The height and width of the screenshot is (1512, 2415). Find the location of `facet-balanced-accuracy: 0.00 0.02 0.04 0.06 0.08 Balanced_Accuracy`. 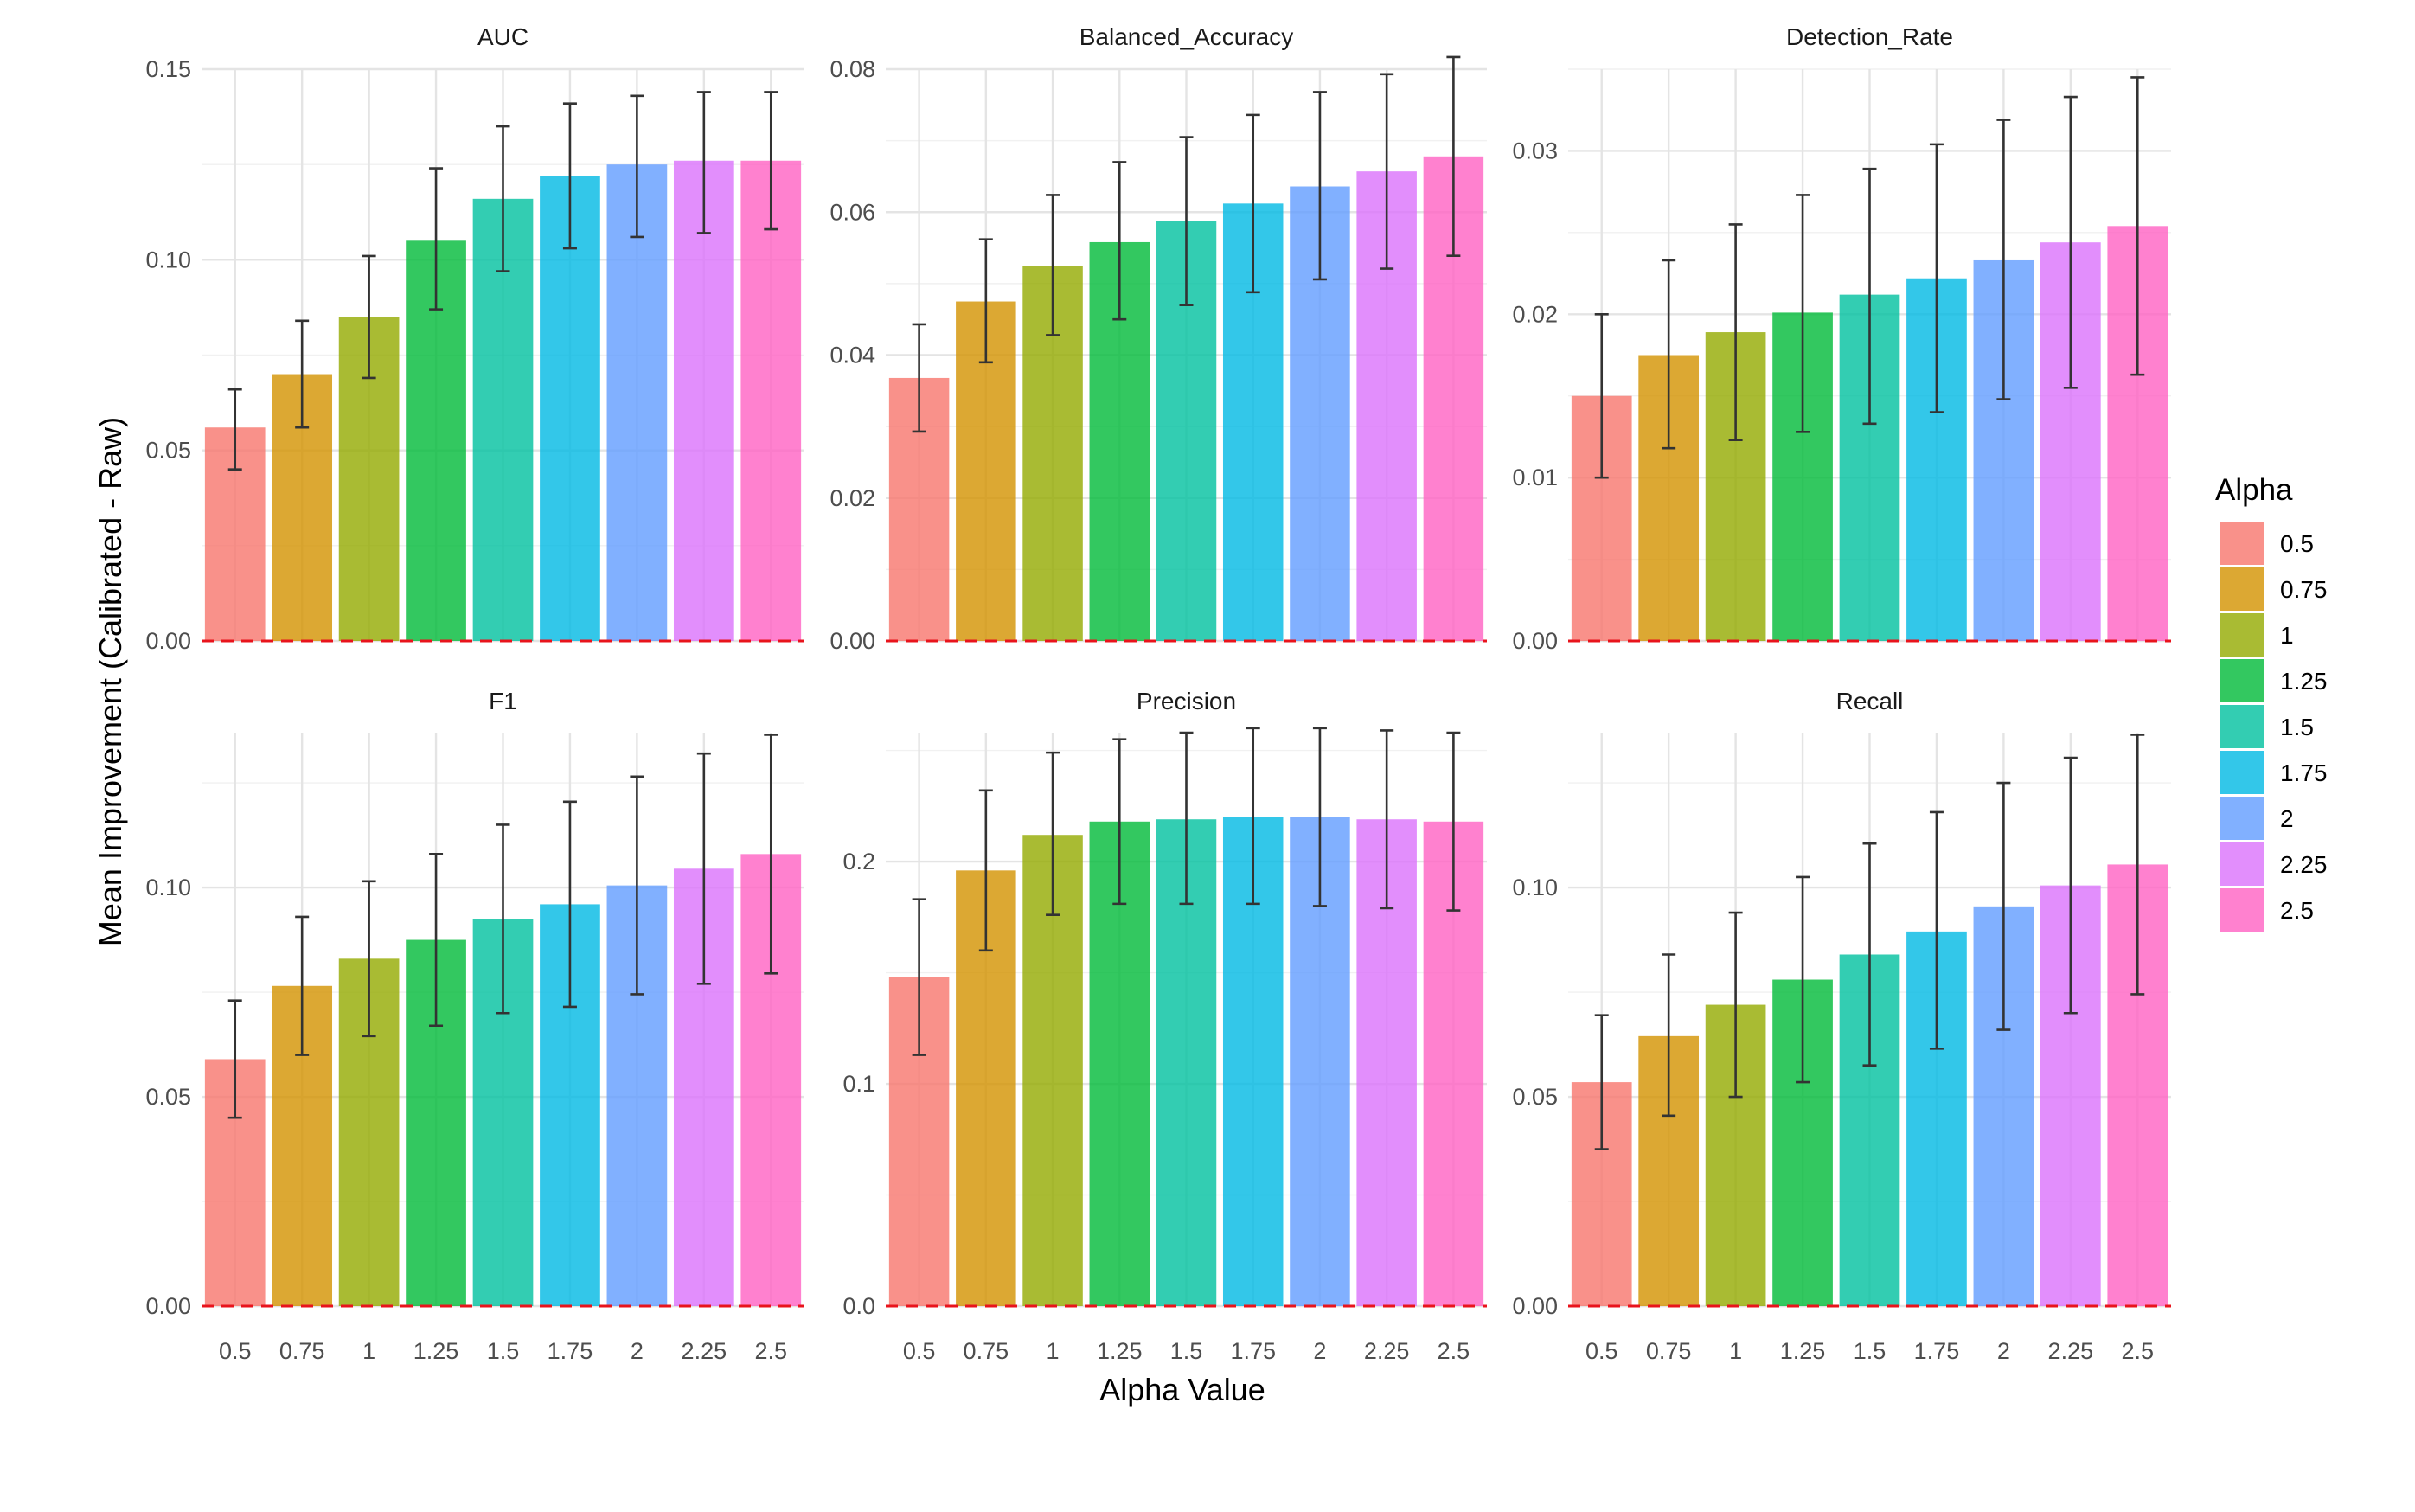

facet-balanced-accuracy: 0.00 0.02 0.04 0.06 0.08 Balanced_Accuracy is located at coordinates (1158, 338).